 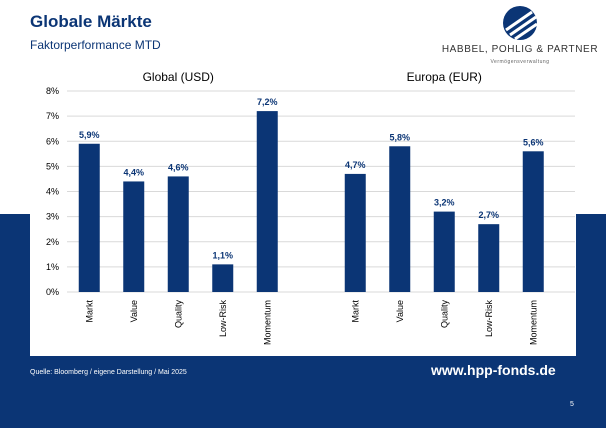 What do you see at coordinates (95, 45) in the screenshot?
I see `page-subtitle: Faktorperformance MTD` at bounding box center [95, 45].